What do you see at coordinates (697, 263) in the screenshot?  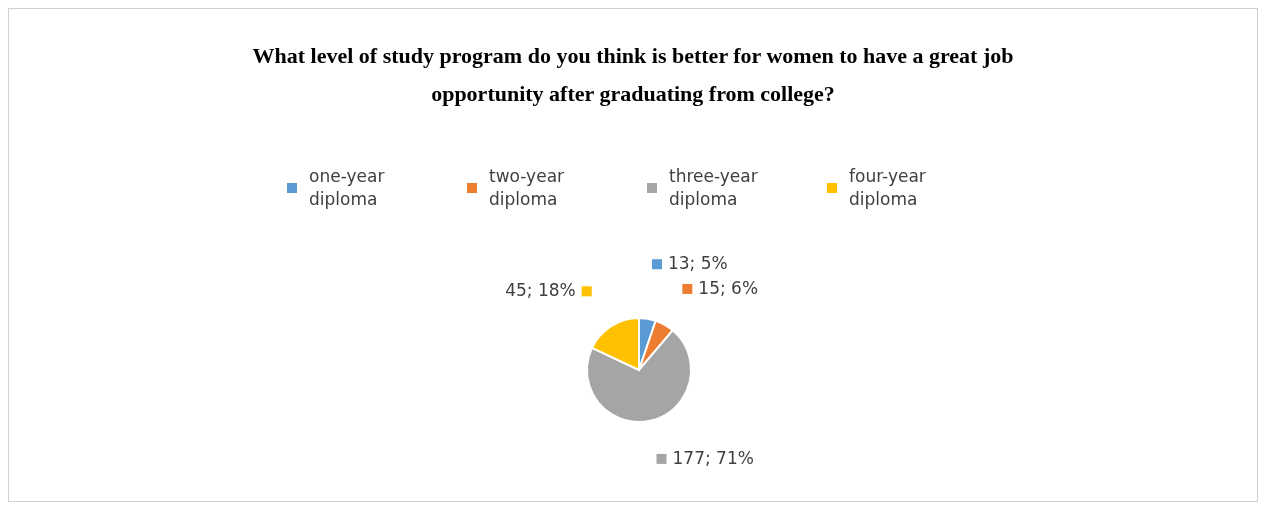 I see `data-label: 13; 5%` at bounding box center [697, 263].